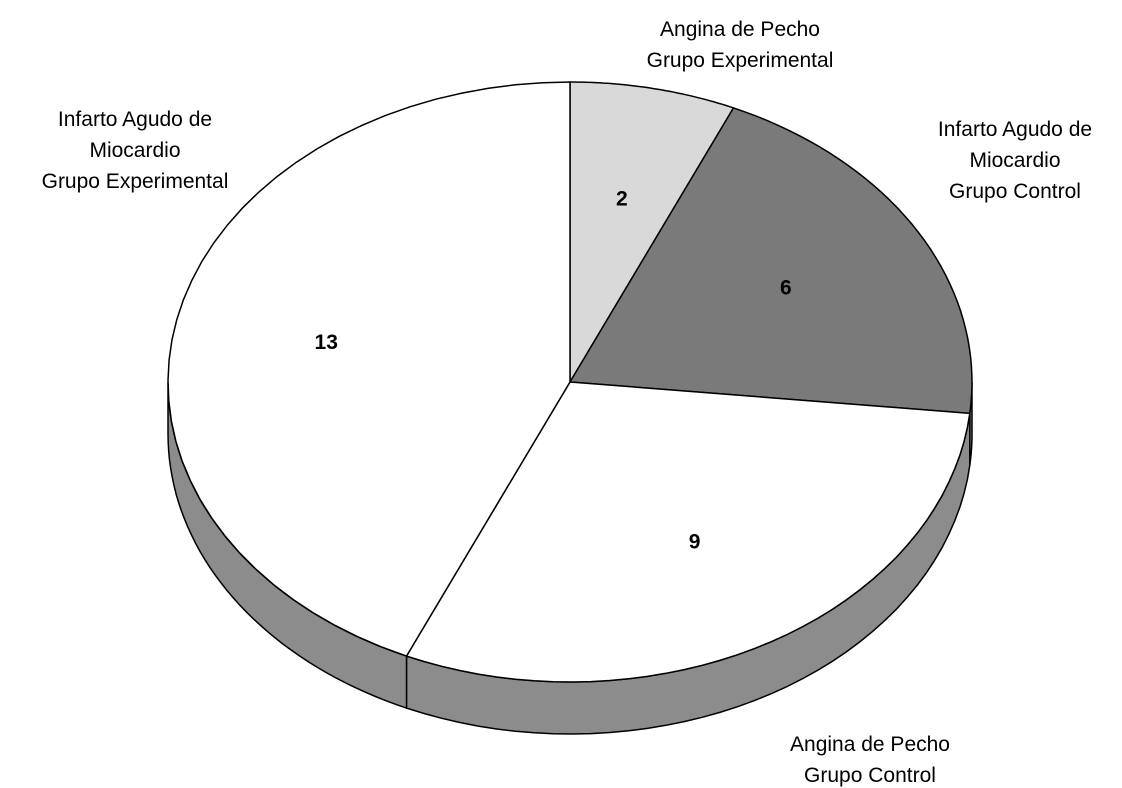  I want to click on value-label: 2, so click(622, 199).